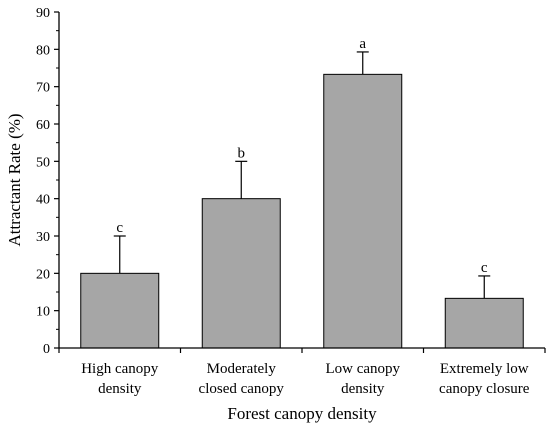  I want to click on y-tick-label-20: 20, so click(43, 274).